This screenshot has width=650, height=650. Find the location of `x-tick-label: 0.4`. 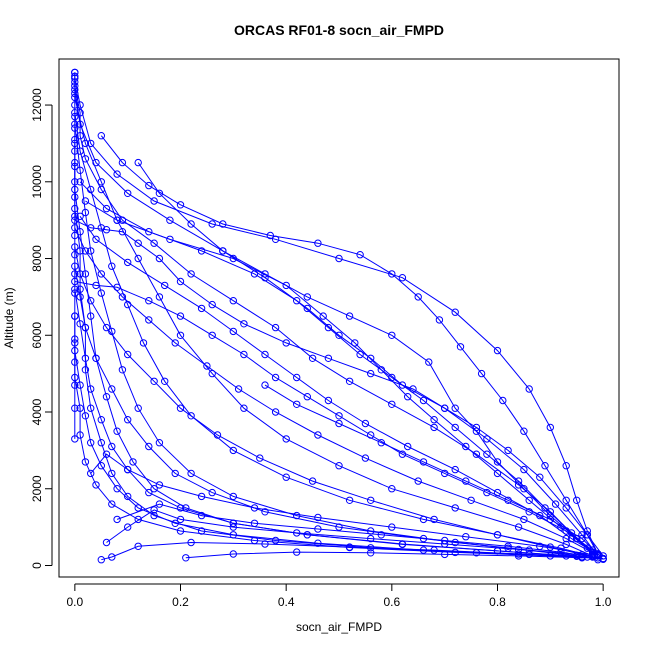

x-tick-label: 0.4 is located at coordinates (286, 602).